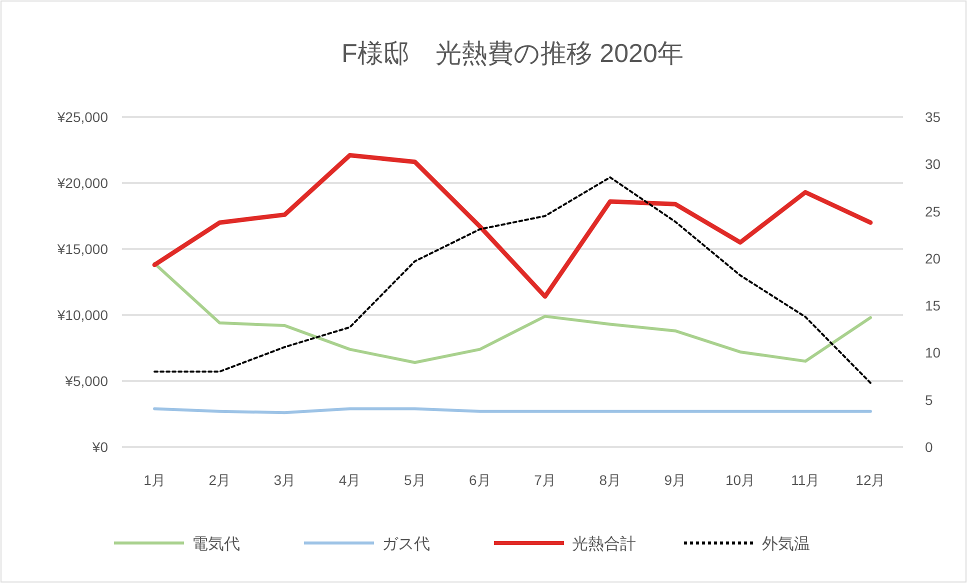  I want to click on y-tick-label: ¥0, so click(99, 447).